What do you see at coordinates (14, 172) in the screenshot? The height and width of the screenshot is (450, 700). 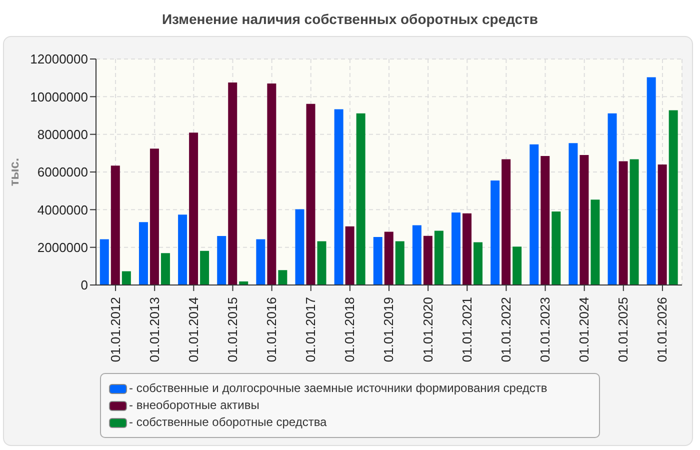 I see `y-axis-title: тыс.` at bounding box center [14, 172].